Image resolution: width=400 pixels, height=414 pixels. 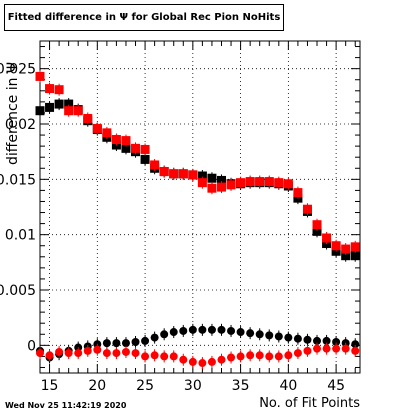 What do you see at coordinates (145, 386) in the screenshot?
I see `x-tick-label: 25` at bounding box center [145, 386].